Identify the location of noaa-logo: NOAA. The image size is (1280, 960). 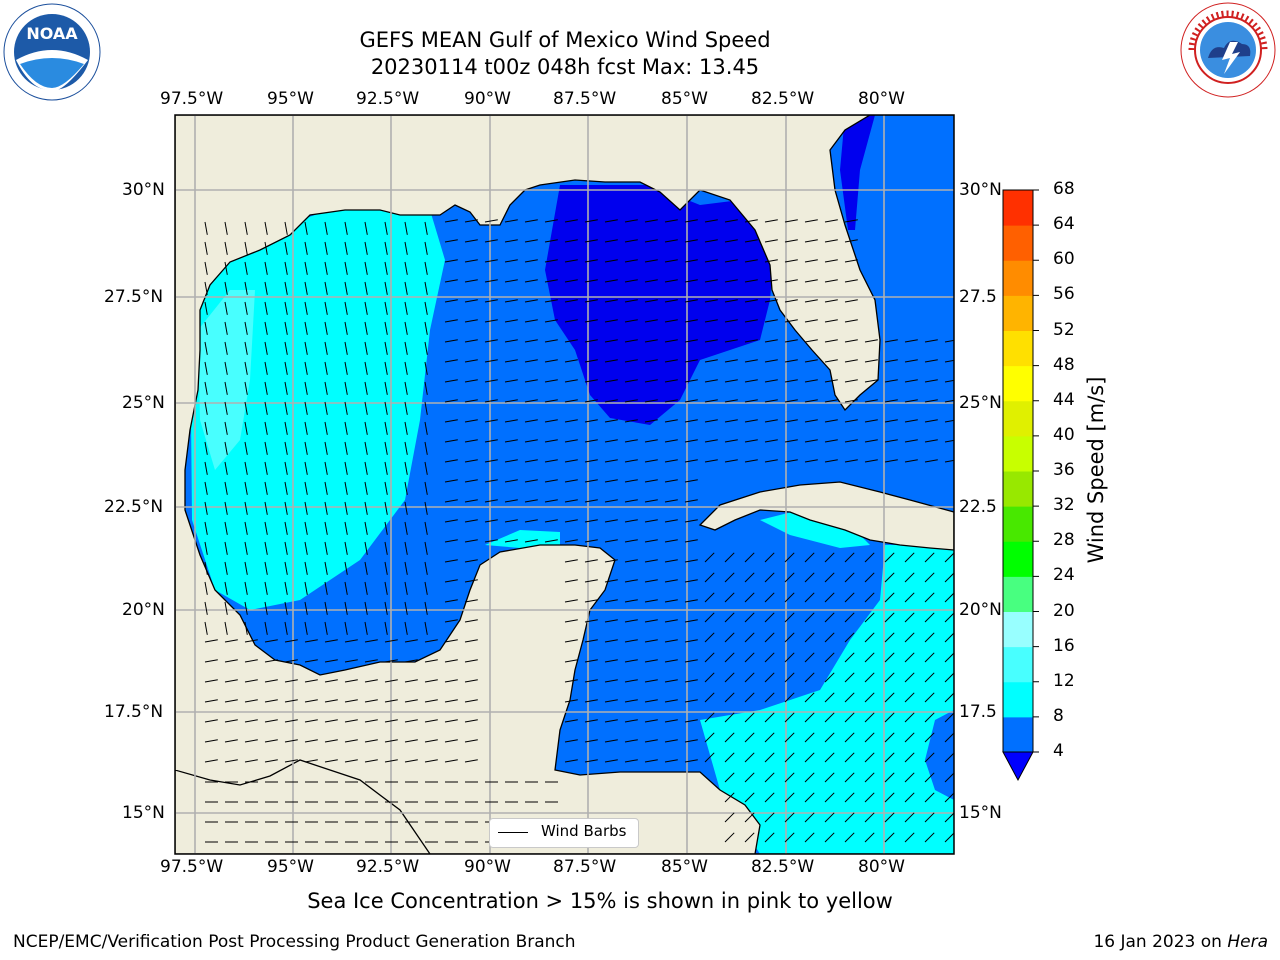
(52, 52).